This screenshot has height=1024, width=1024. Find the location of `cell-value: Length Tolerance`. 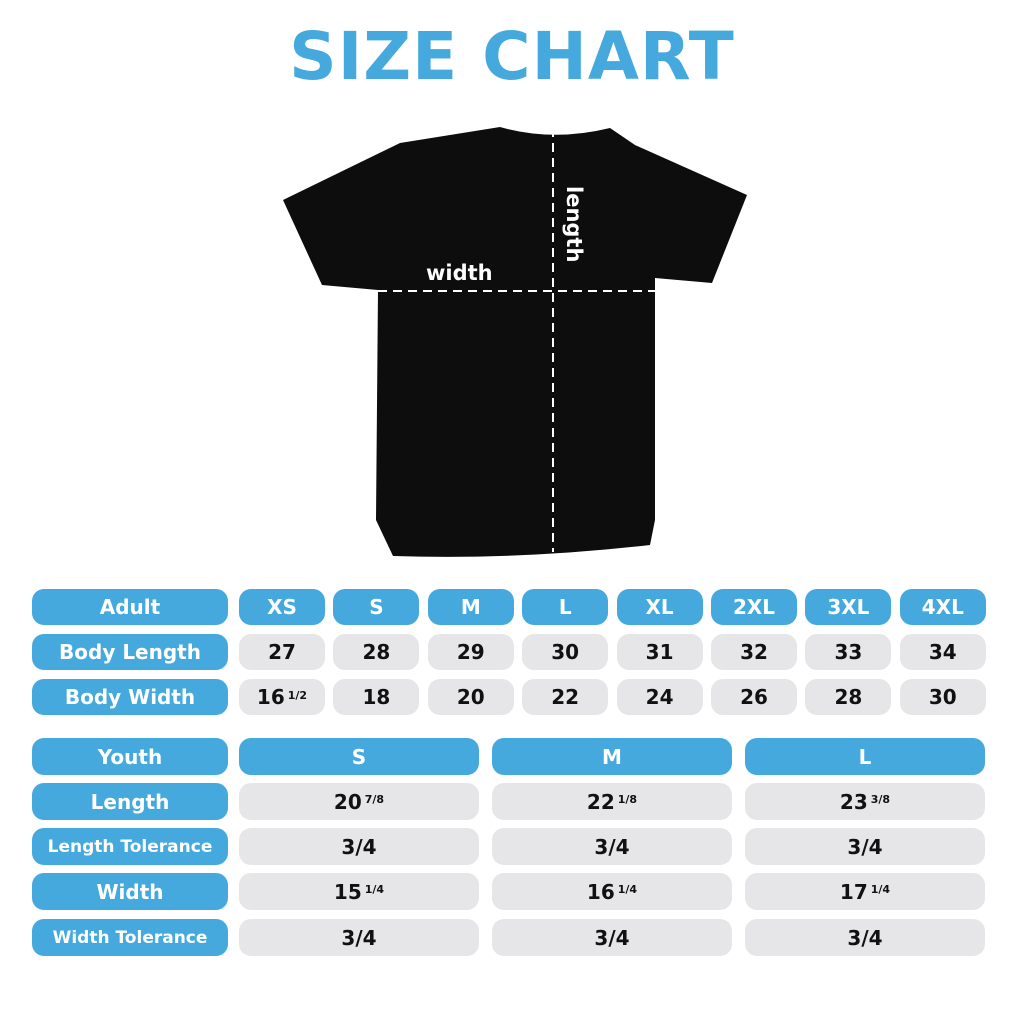

cell-value: Length Tolerance is located at coordinates (130, 846).